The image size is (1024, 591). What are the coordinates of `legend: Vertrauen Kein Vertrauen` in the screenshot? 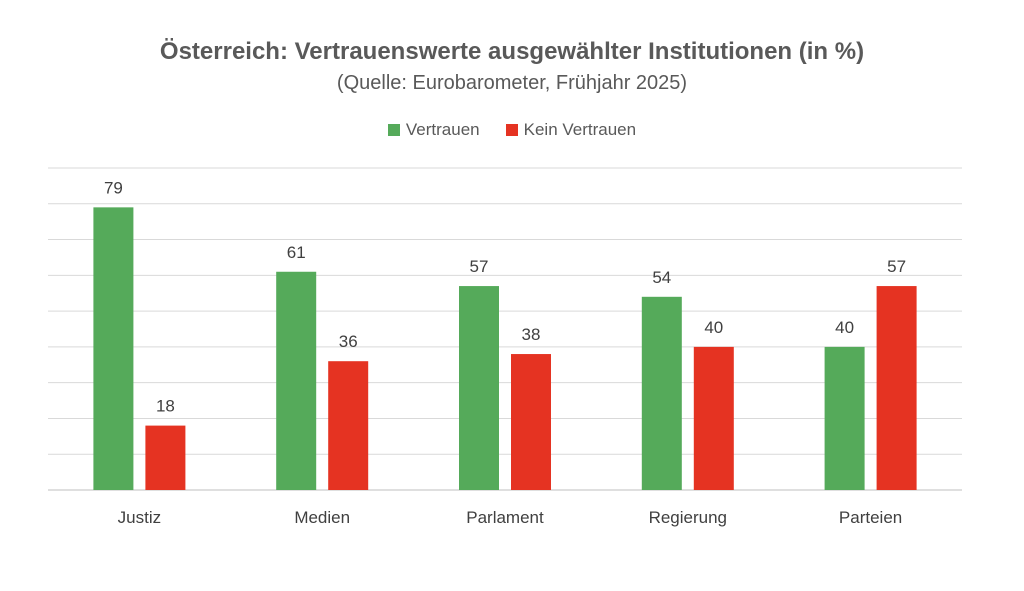 It's located at (512, 130).